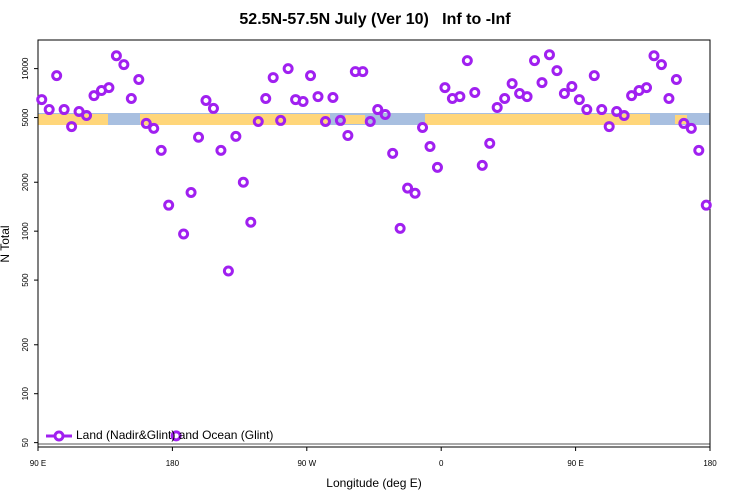 Image resolution: width=750 pixels, height=500 pixels. Describe the element at coordinates (25, 442) in the screenshot. I see `y-tick-label: 50` at that location.